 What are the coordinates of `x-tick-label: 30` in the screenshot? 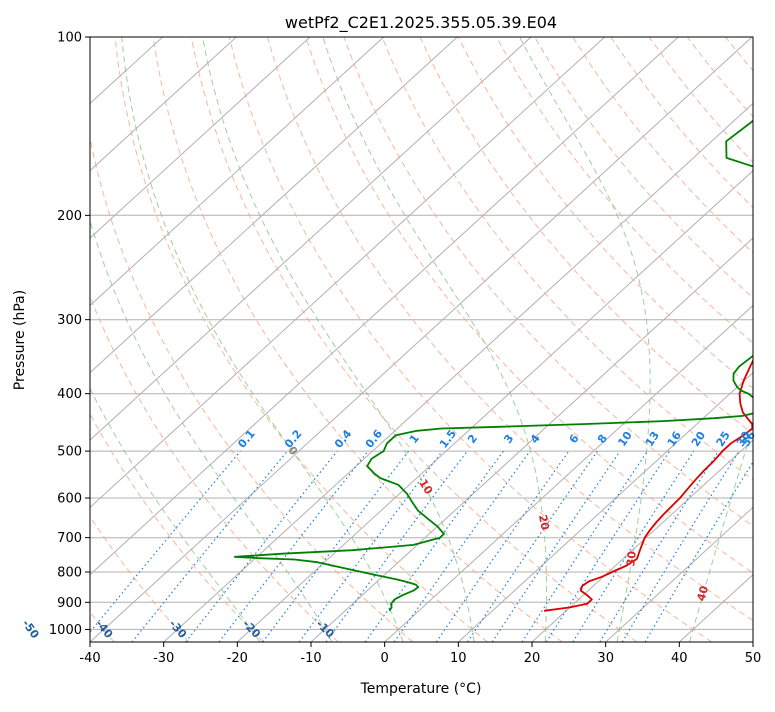 It's located at (605, 658).